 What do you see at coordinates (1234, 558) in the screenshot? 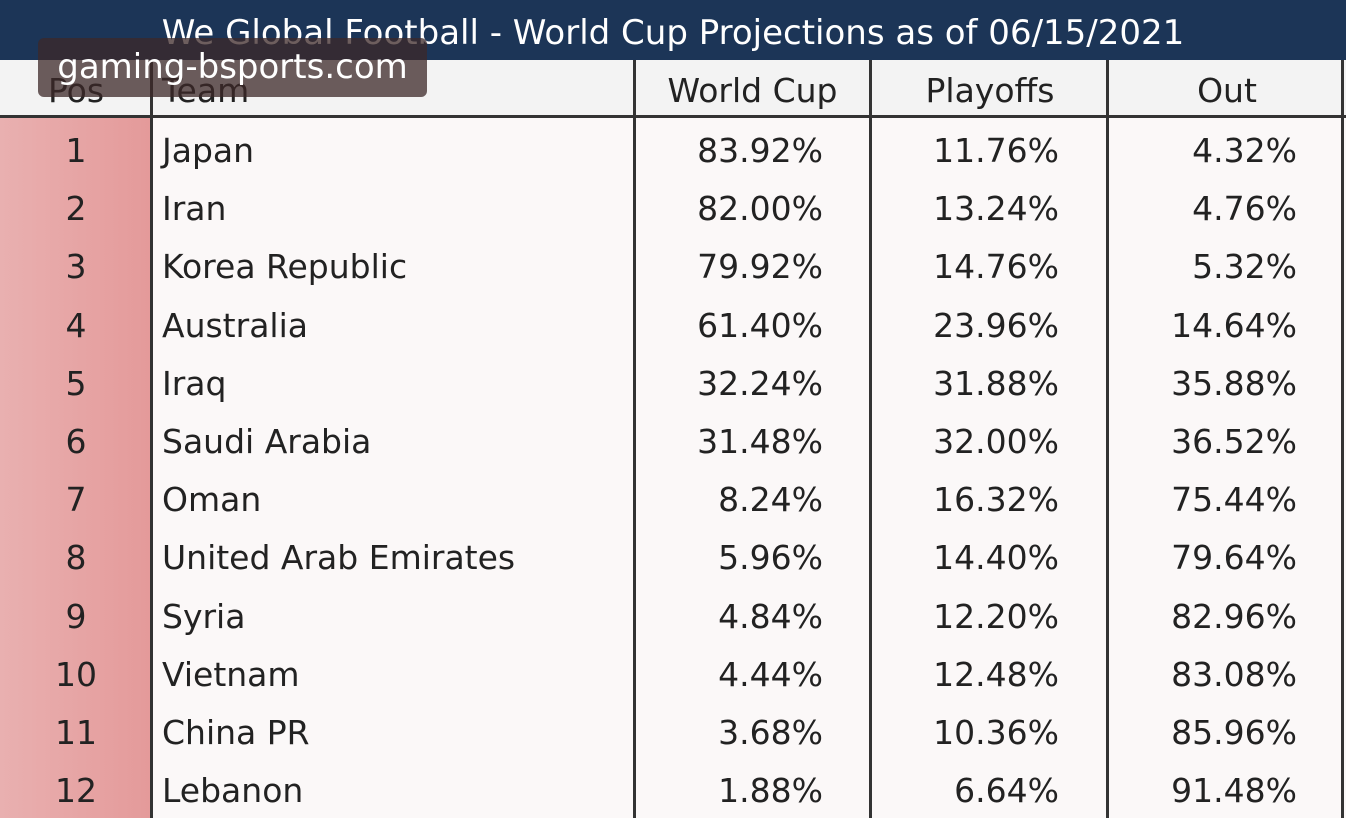
I see `pct-cell: 79.64%` at bounding box center [1234, 558].